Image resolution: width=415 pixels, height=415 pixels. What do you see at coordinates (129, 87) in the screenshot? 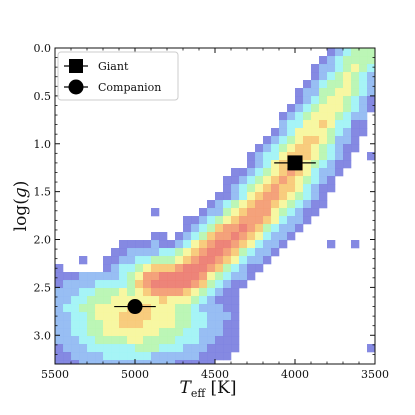
I see `legend-companion-label: Companion` at bounding box center [129, 87].